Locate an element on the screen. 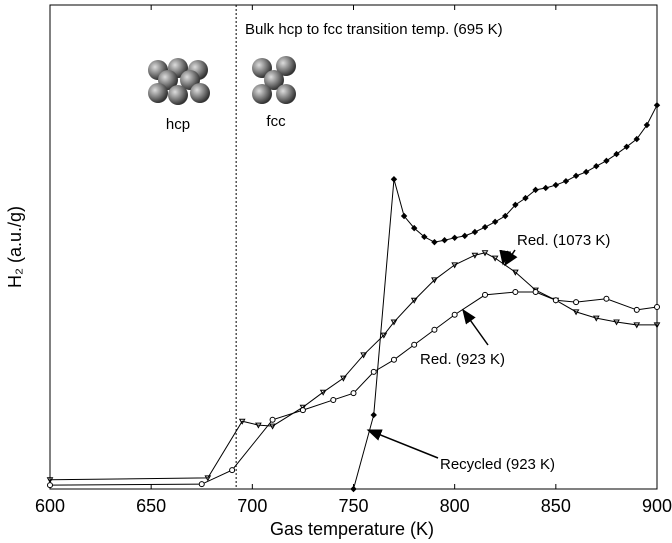 Image resolution: width=672 pixels, height=543 pixels. x-tick-label: 700 is located at coordinates (252, 506).